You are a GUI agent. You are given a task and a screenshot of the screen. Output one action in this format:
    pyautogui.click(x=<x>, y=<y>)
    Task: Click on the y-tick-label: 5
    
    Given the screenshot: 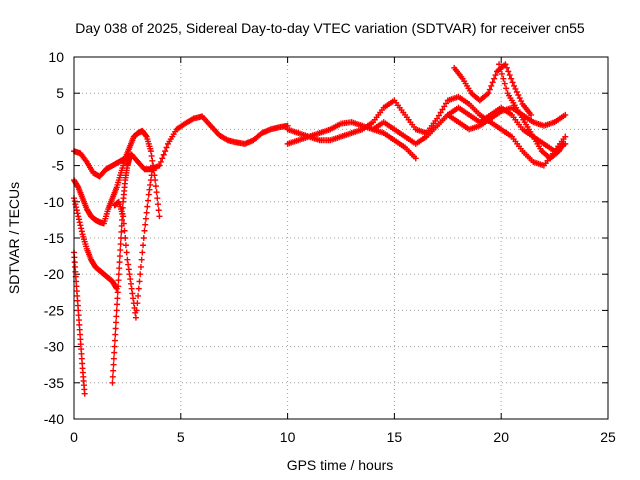 What is the action you would take?
    pyautogui.click(x=60, y=93)
    